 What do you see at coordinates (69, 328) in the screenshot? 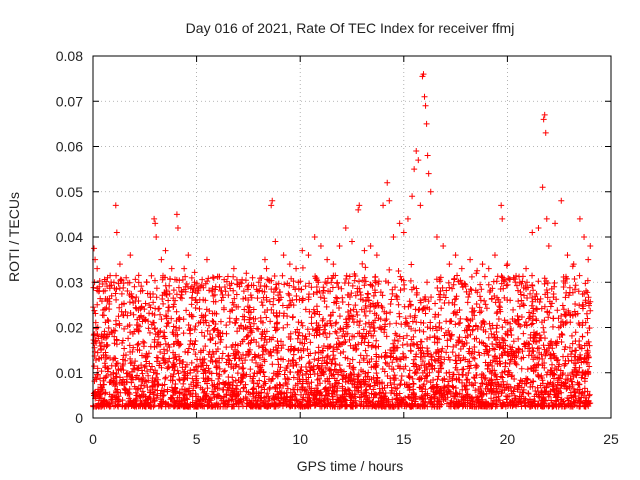
I see `y-tick-label: 0.02` at bounding box center [69, 328].